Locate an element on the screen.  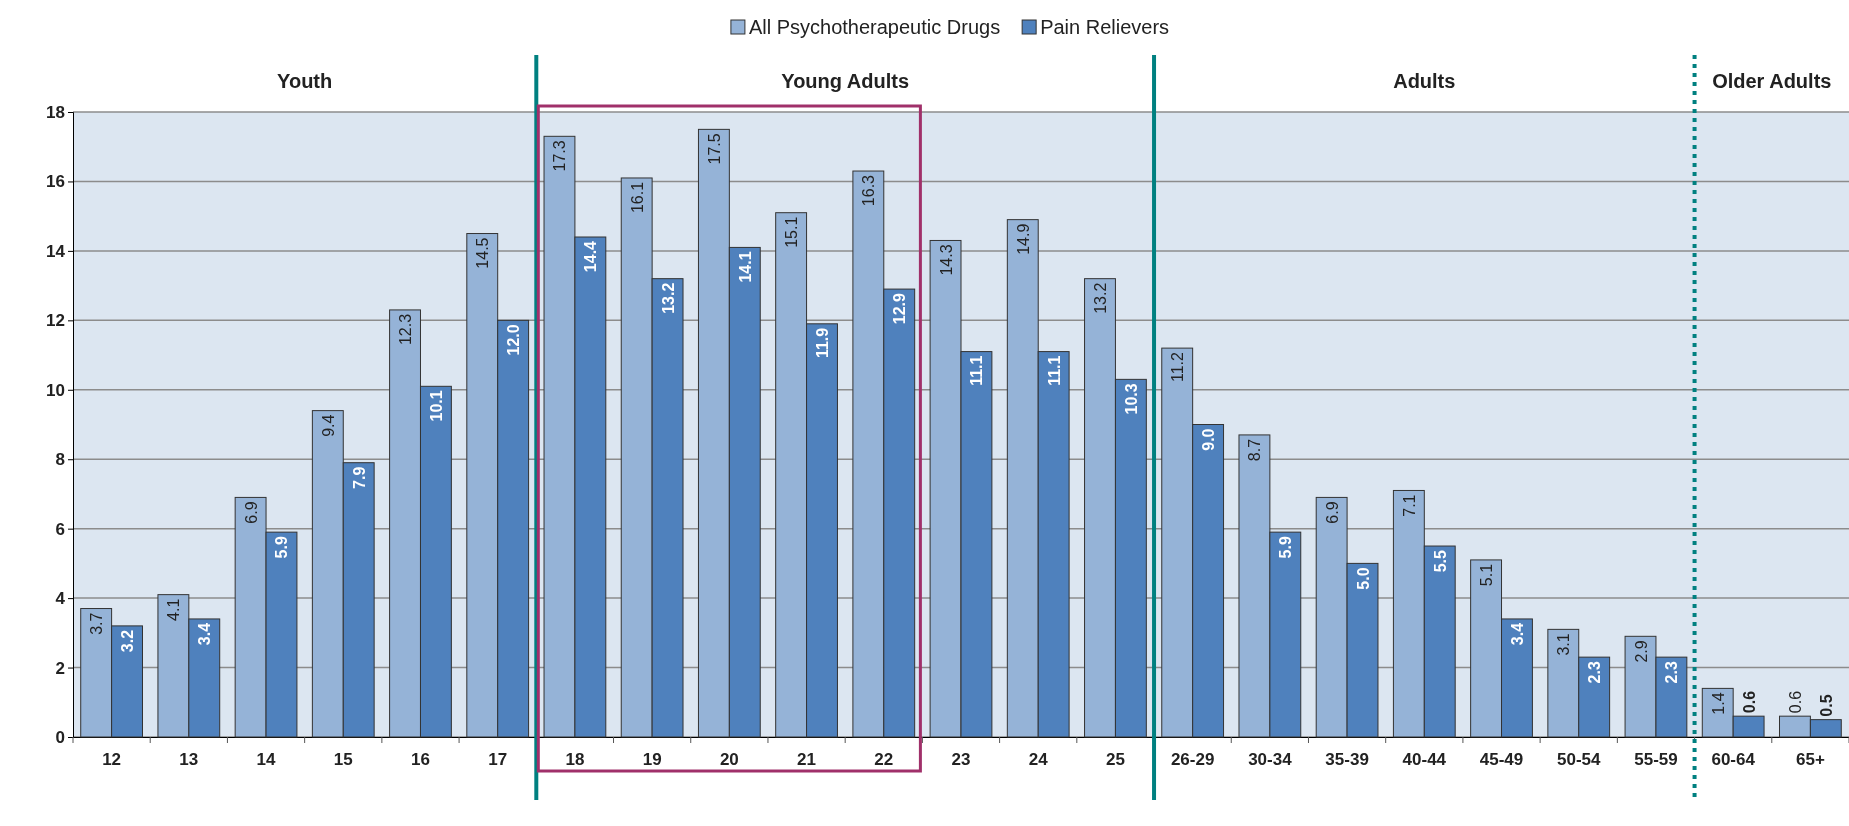
data-label: 14.3 is located at coordinates (946, 260).